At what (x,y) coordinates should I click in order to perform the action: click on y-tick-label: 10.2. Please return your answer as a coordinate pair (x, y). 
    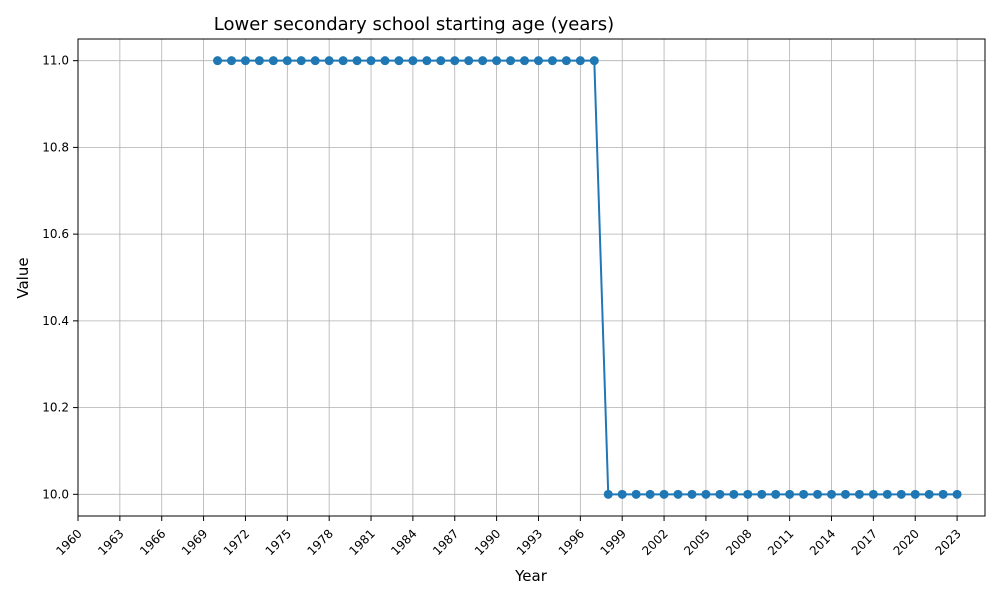
    Looking at the image, I should click on (55, 408).